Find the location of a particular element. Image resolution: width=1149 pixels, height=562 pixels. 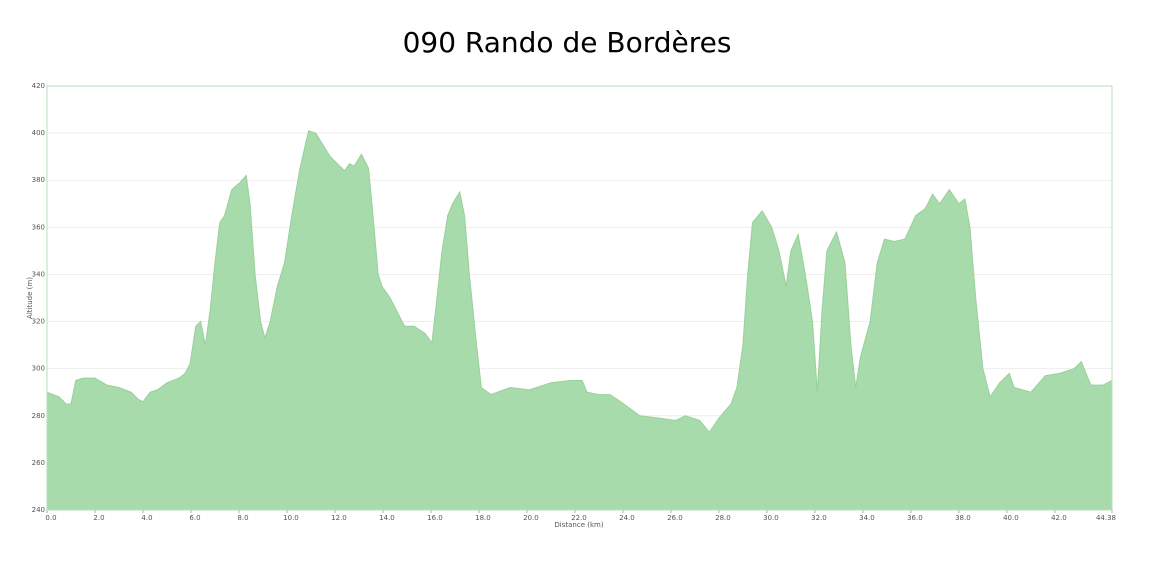

y-tick-label: 300 is located at coordinates (38, 369).